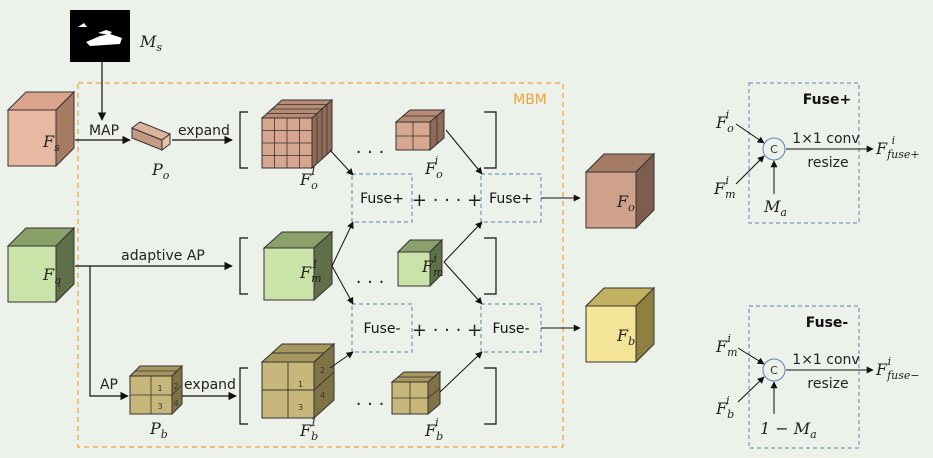  I want to click on plus-dots-bot: + · · · +, so click(447, 330).